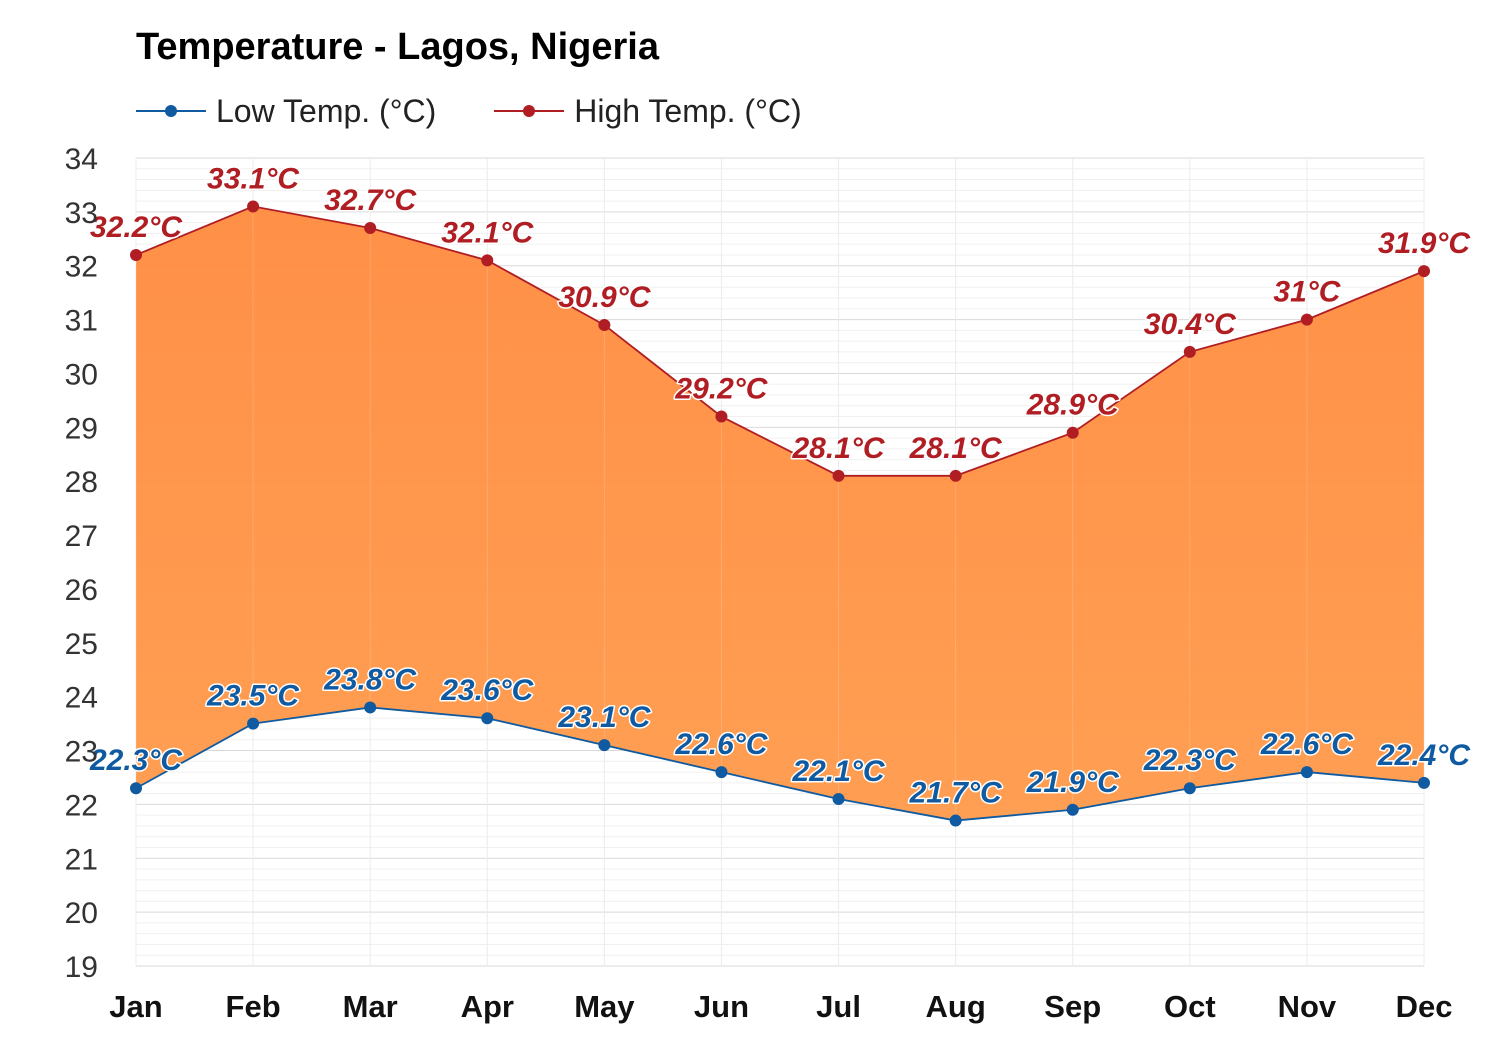 Image resolution: width=1500 pixels, height=1050 pixels. I want to click on x-tick-label: Sep, so click(1072, 1006).